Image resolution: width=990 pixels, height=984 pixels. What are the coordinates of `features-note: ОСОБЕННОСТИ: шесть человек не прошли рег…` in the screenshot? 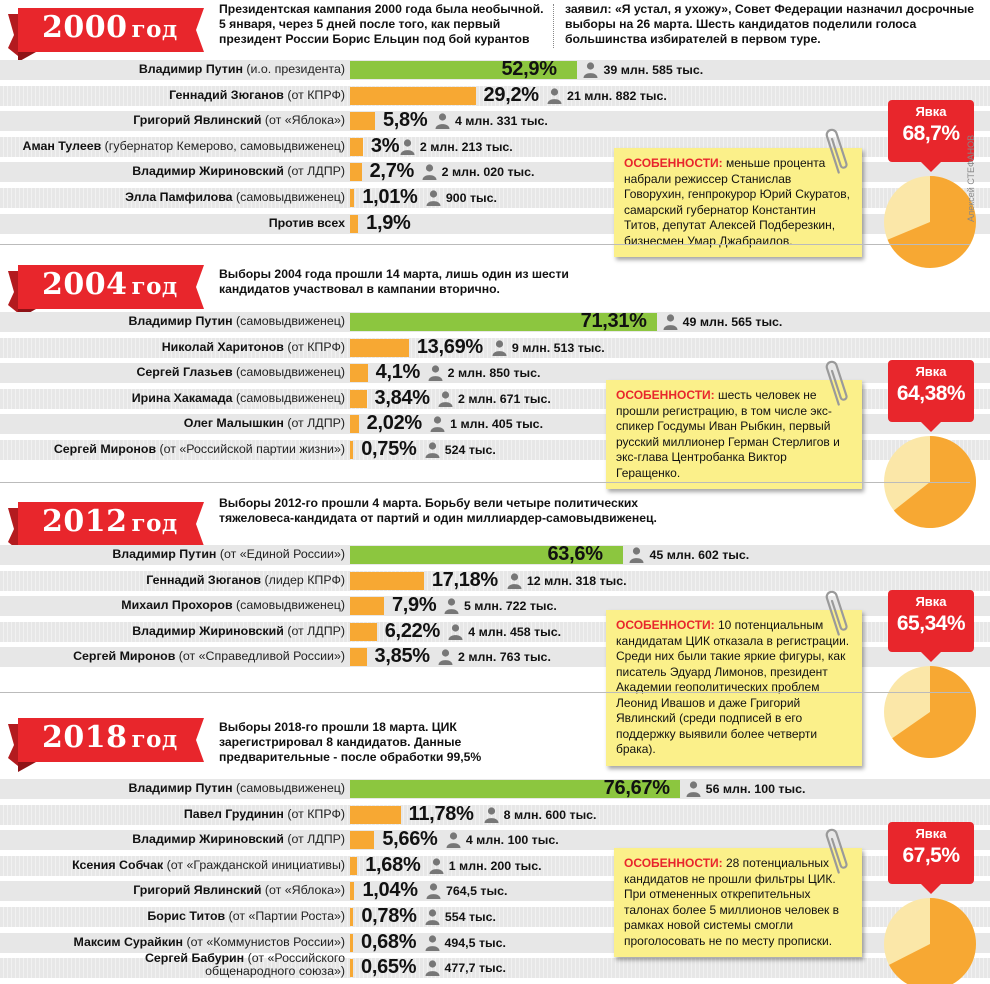 It's located at (734, 434).